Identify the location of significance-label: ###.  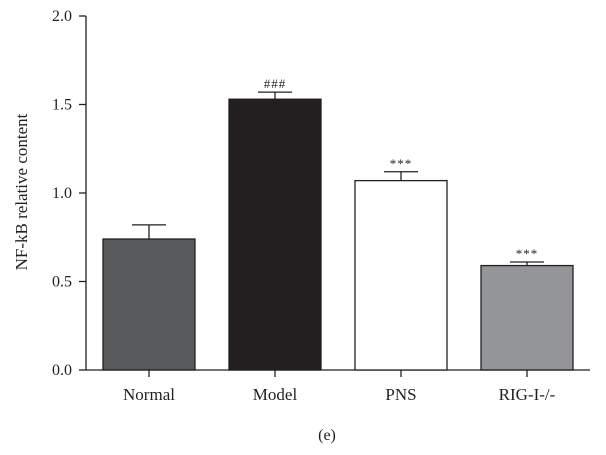
(275, 83).